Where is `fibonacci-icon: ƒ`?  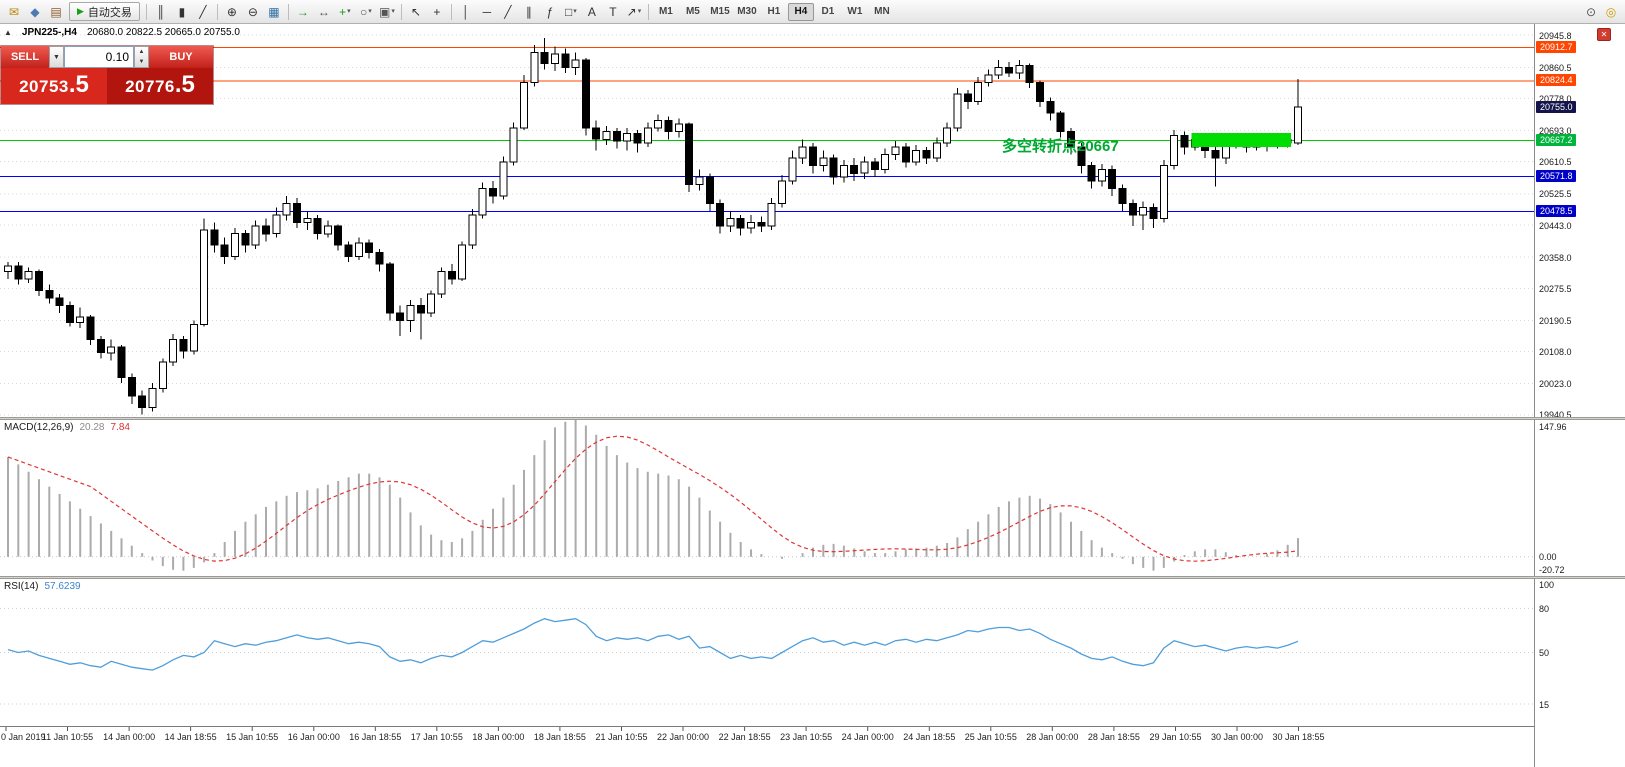
fibonacci-icon: ƒ is located at coordinates (550, 11).